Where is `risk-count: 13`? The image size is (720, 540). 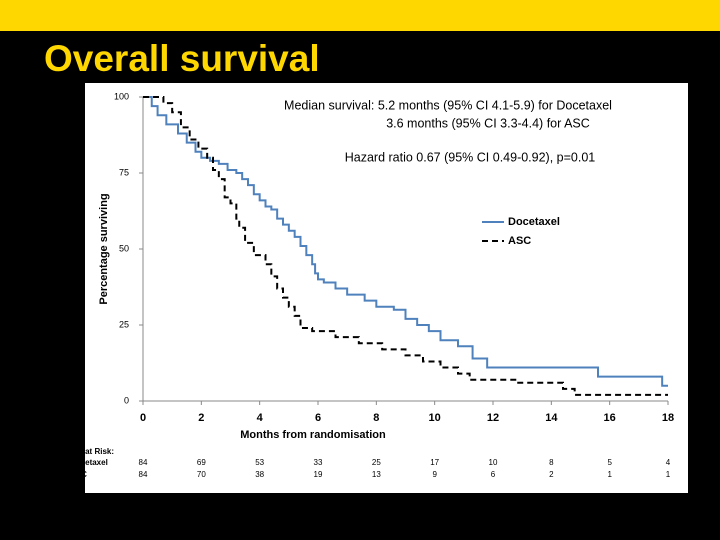
risk-count: 13 is located at coordinates (376, 474).